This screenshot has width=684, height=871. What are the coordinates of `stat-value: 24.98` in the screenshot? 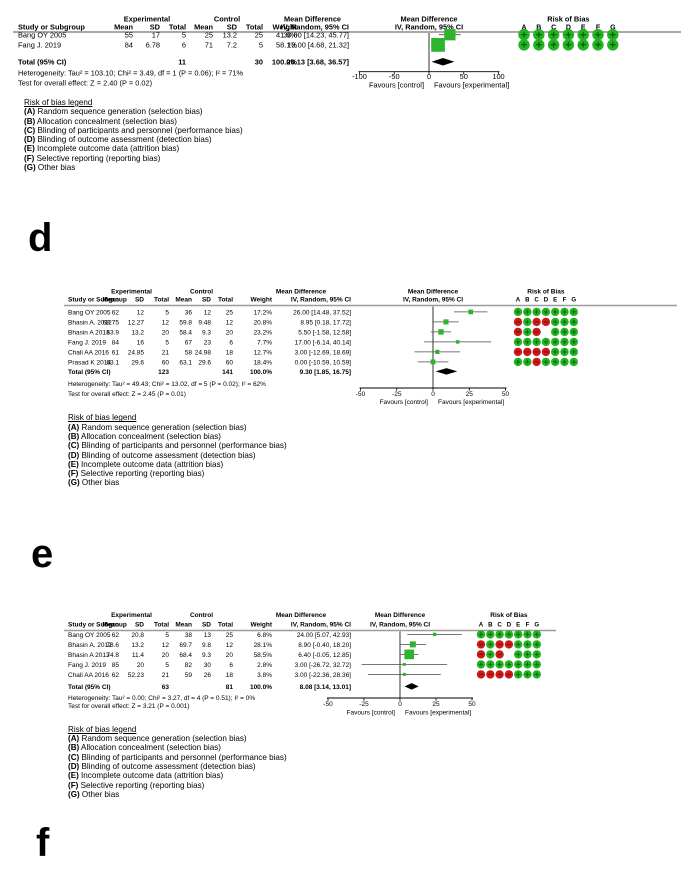 It's located at (203, 353).